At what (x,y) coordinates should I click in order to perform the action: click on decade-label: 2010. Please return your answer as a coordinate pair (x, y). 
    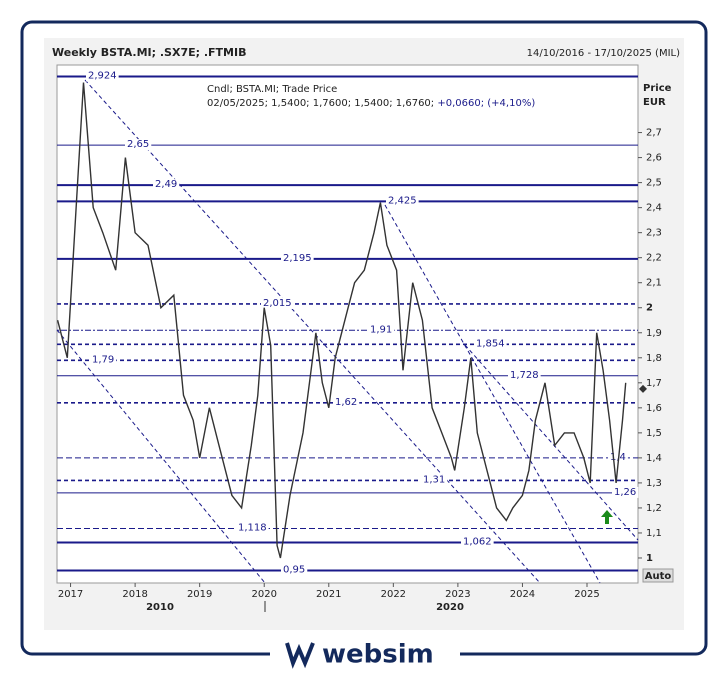
    Looking at the image, I should click on (160, 607).